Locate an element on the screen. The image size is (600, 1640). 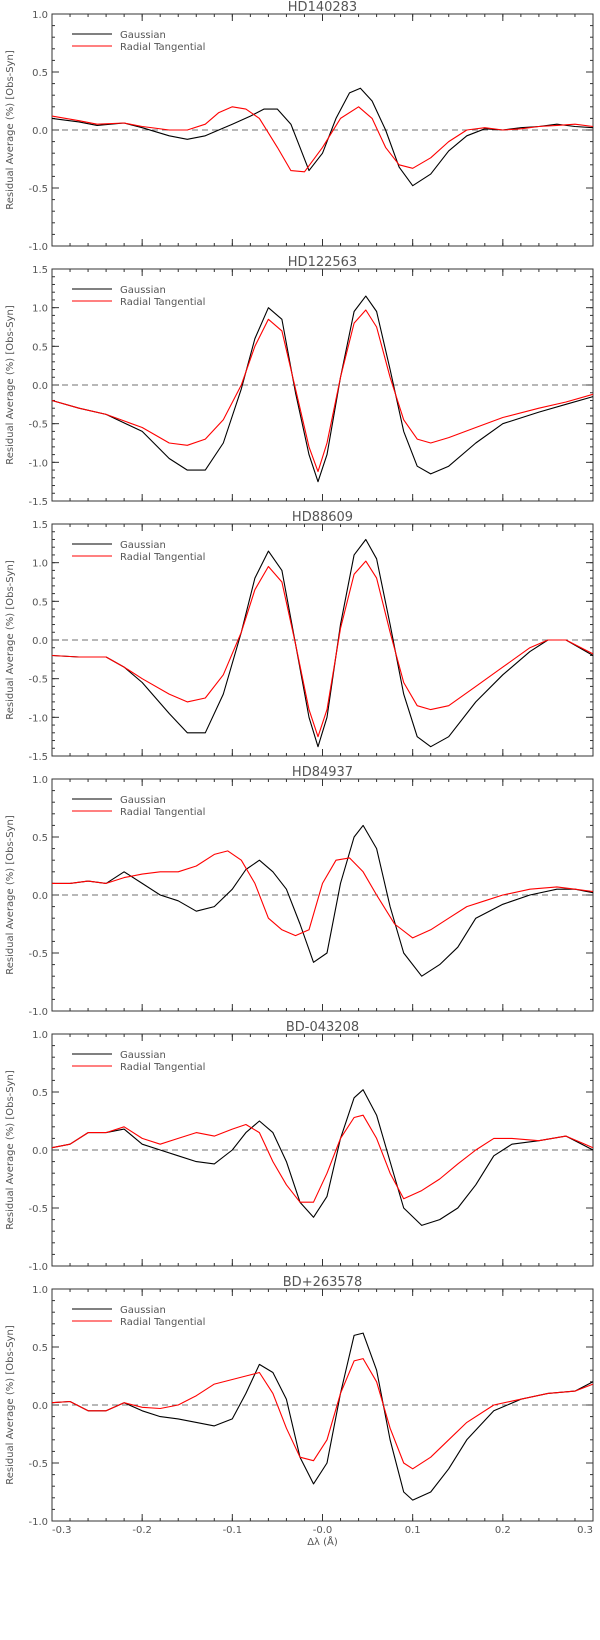
x-tick-label: 0.1 is located at coordinates (413, 1530).